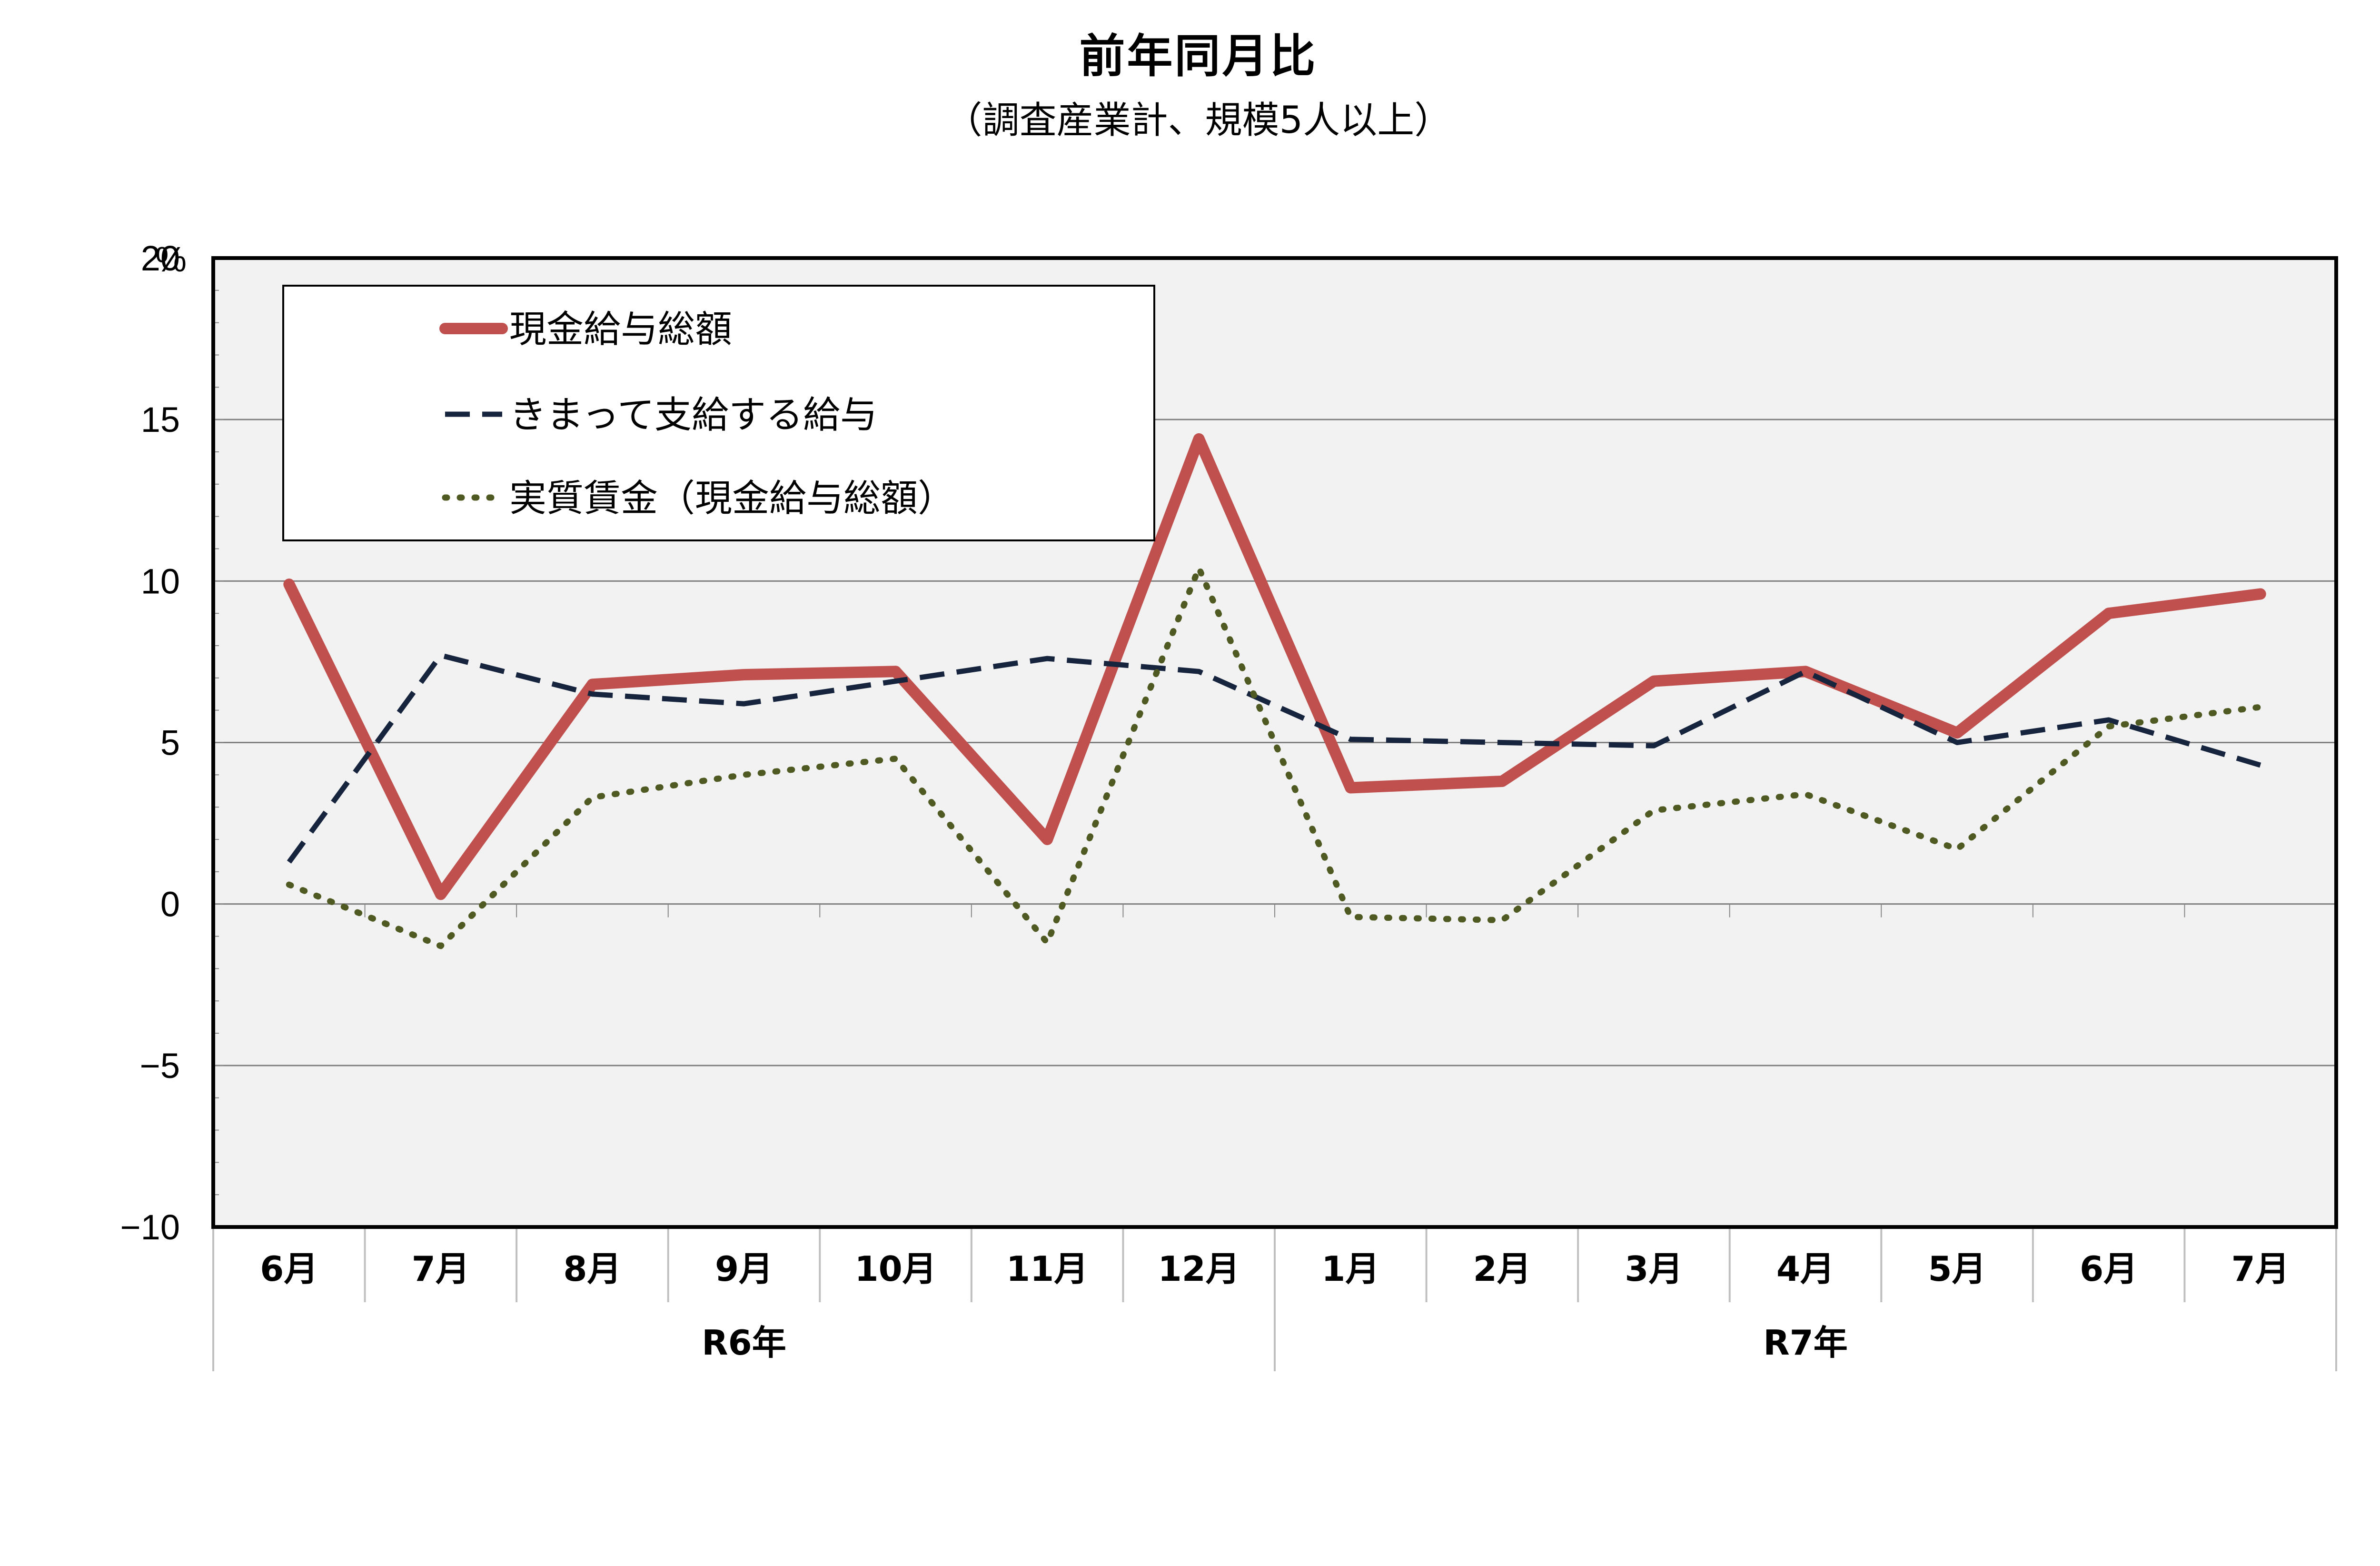  What do you see at coordinates (693, 415) in the screenshot?
I see `legend-label-2: きまって支給する給与` at bounding box center [693, 415].